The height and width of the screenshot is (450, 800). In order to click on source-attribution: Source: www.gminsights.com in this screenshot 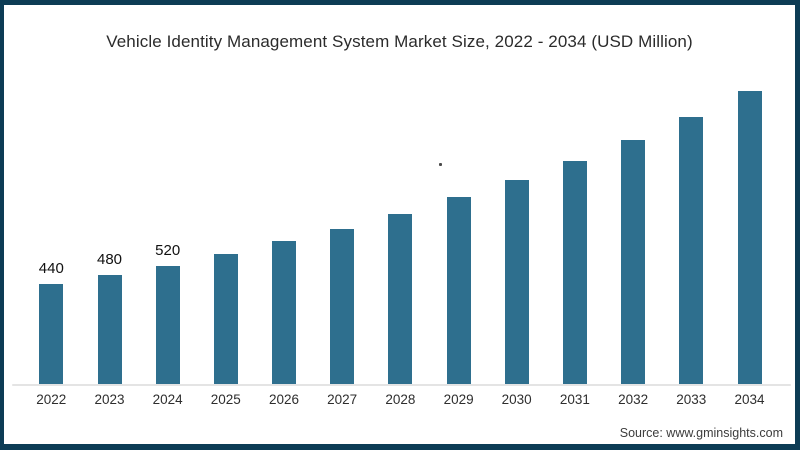, I will do `click(701, 433)`.